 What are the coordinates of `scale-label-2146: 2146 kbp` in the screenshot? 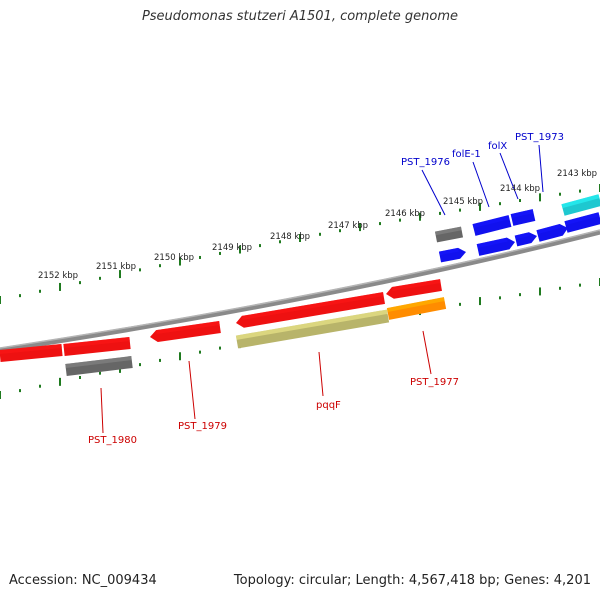 It's located at (405, 214).